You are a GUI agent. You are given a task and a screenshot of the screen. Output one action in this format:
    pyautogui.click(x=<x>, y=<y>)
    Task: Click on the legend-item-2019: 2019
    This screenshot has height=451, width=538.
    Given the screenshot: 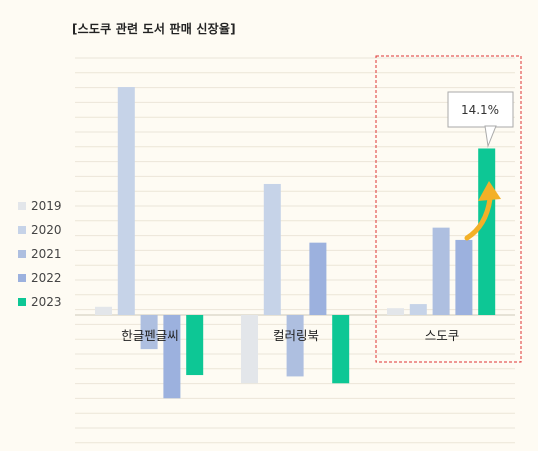 What is the action you would take?
    pyautogui.click(x=40, y=206)
    